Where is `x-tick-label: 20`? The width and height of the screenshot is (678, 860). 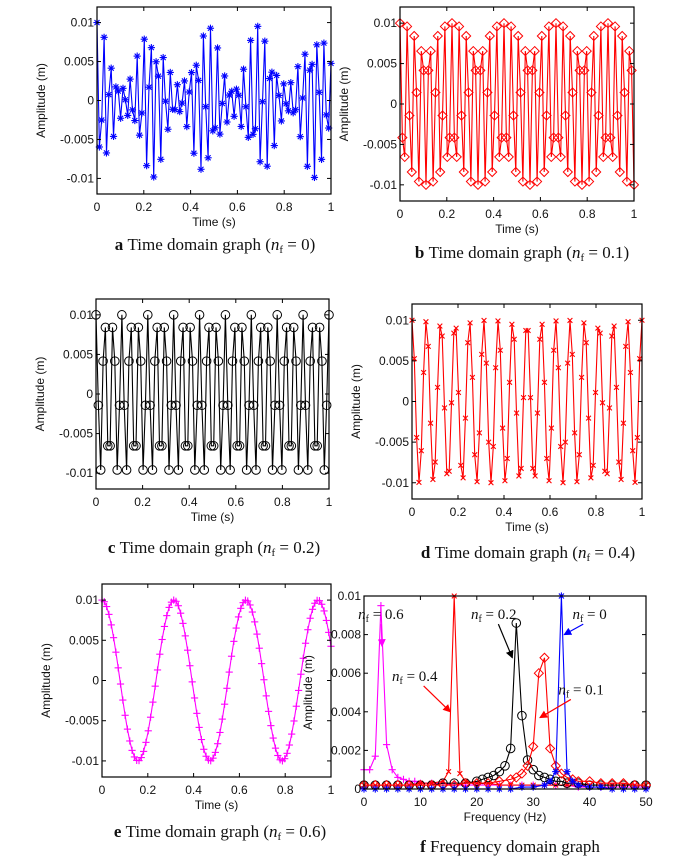 x-tick-label: 20 is located at coordinates (477, 802).